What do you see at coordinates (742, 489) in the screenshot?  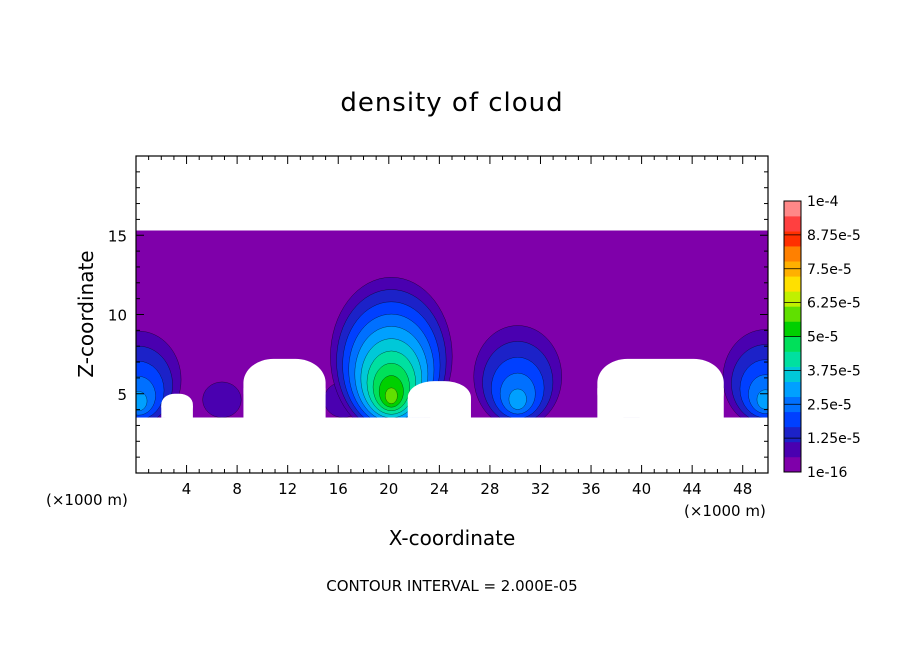 I see `x-tick-label: 48` at bounding box center [742, 489].